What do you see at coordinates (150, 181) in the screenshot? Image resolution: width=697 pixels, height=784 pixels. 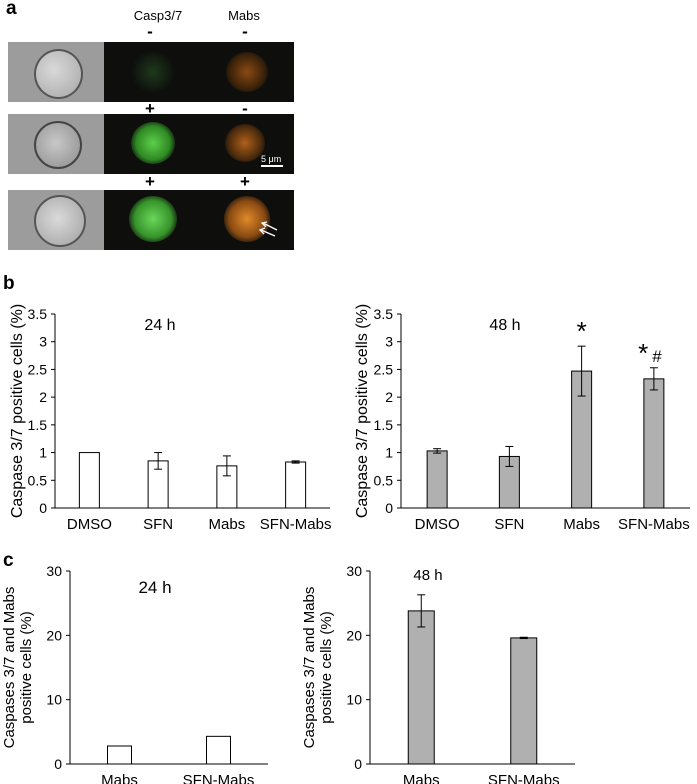 I see `row3-casp-sign: +` at bounding box center [150, 181].